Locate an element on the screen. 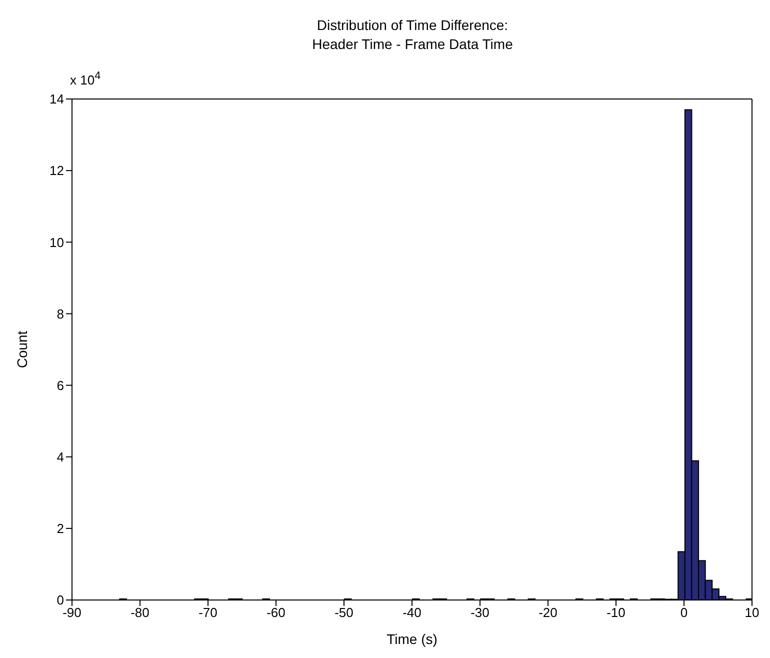 The height and width of the screenshot is (658, 770). y-tick-label: 2 is located at coordinates (60, 528).